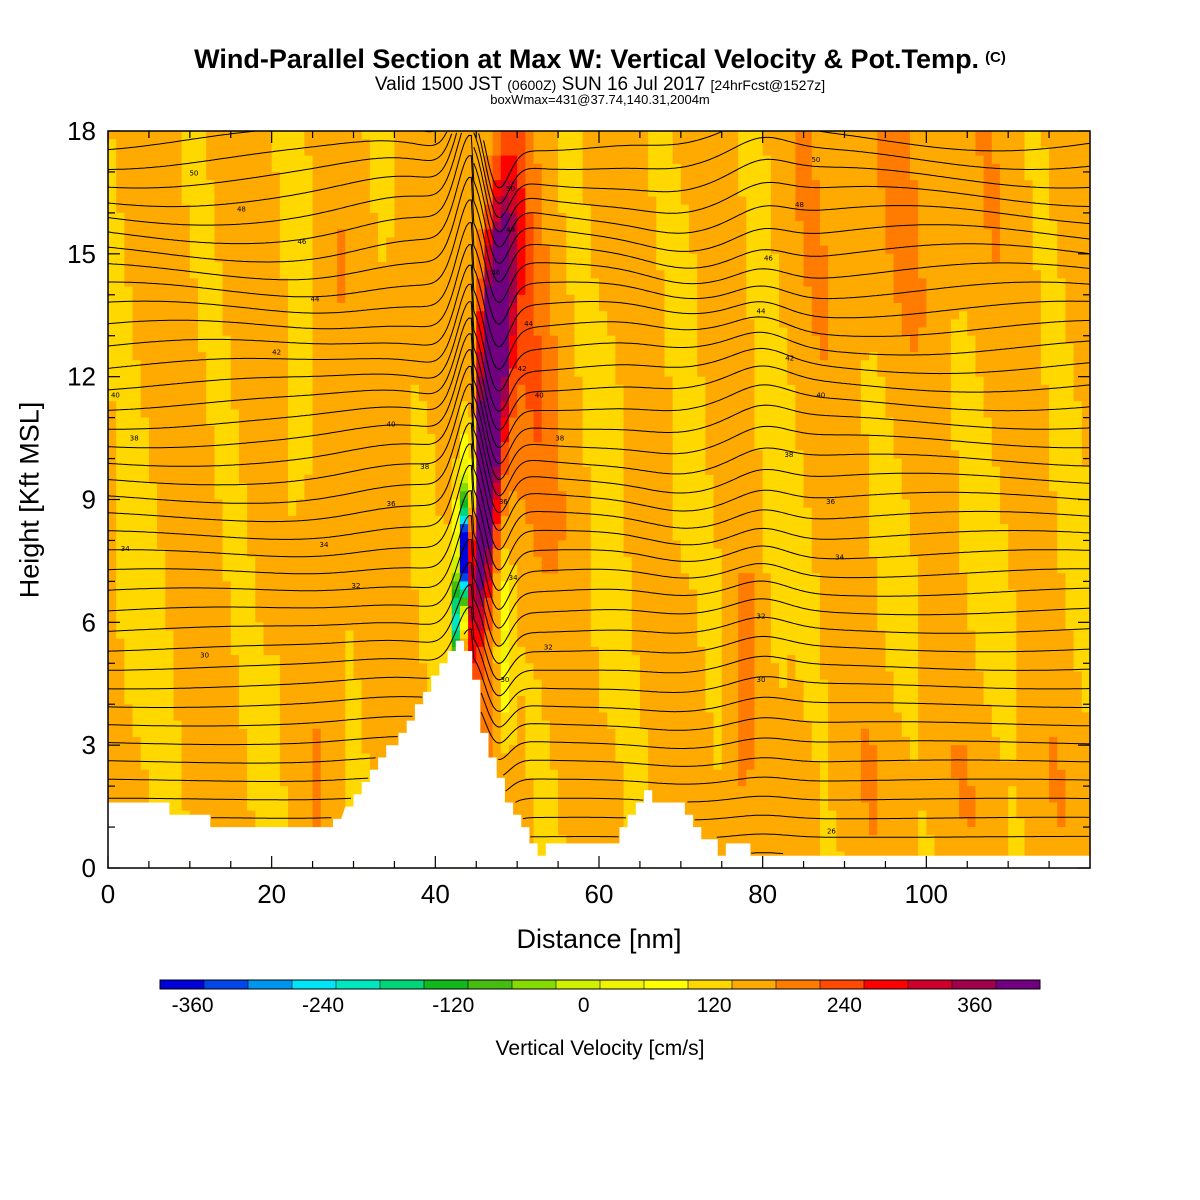 This screenshot has height=1200, width=1200. I want to click on theta-label: 38, so click(134, 439).